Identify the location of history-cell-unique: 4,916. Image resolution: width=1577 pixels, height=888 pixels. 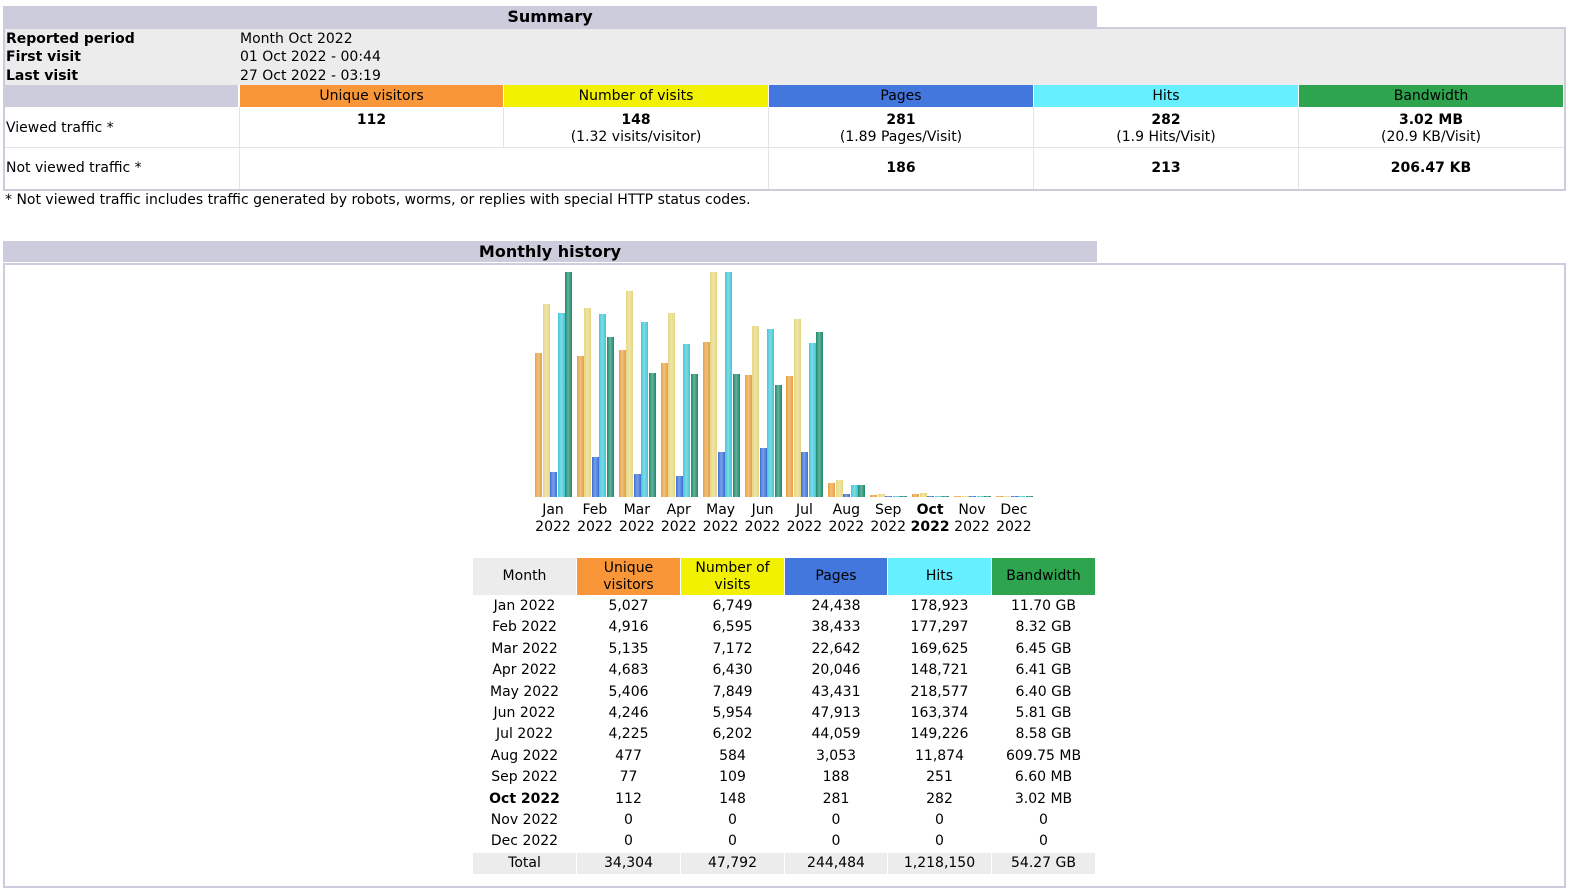
(628, 627).